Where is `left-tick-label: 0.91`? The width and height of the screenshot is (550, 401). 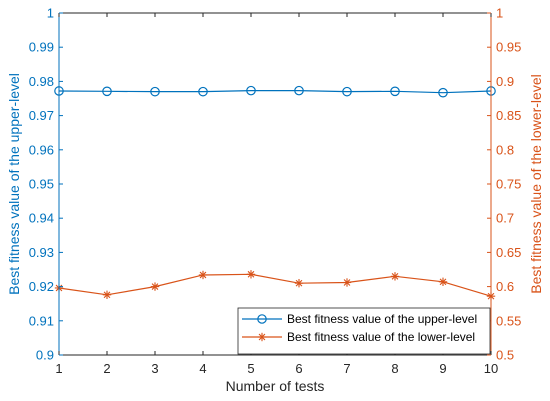
left-tick-label: 0.91 is located at coordinates (41, 320).